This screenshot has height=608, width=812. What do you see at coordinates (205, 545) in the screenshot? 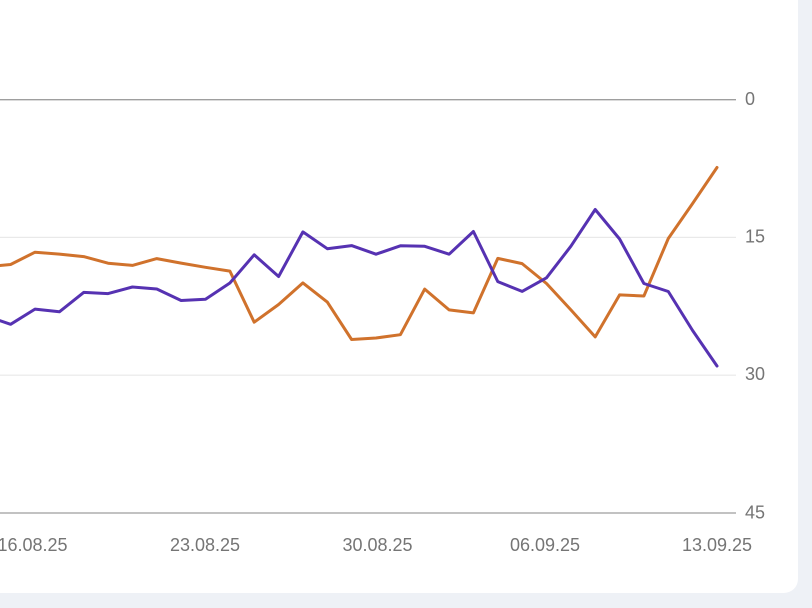
I see `svg-text: 23.08.25` at bounding box center [205, 545].